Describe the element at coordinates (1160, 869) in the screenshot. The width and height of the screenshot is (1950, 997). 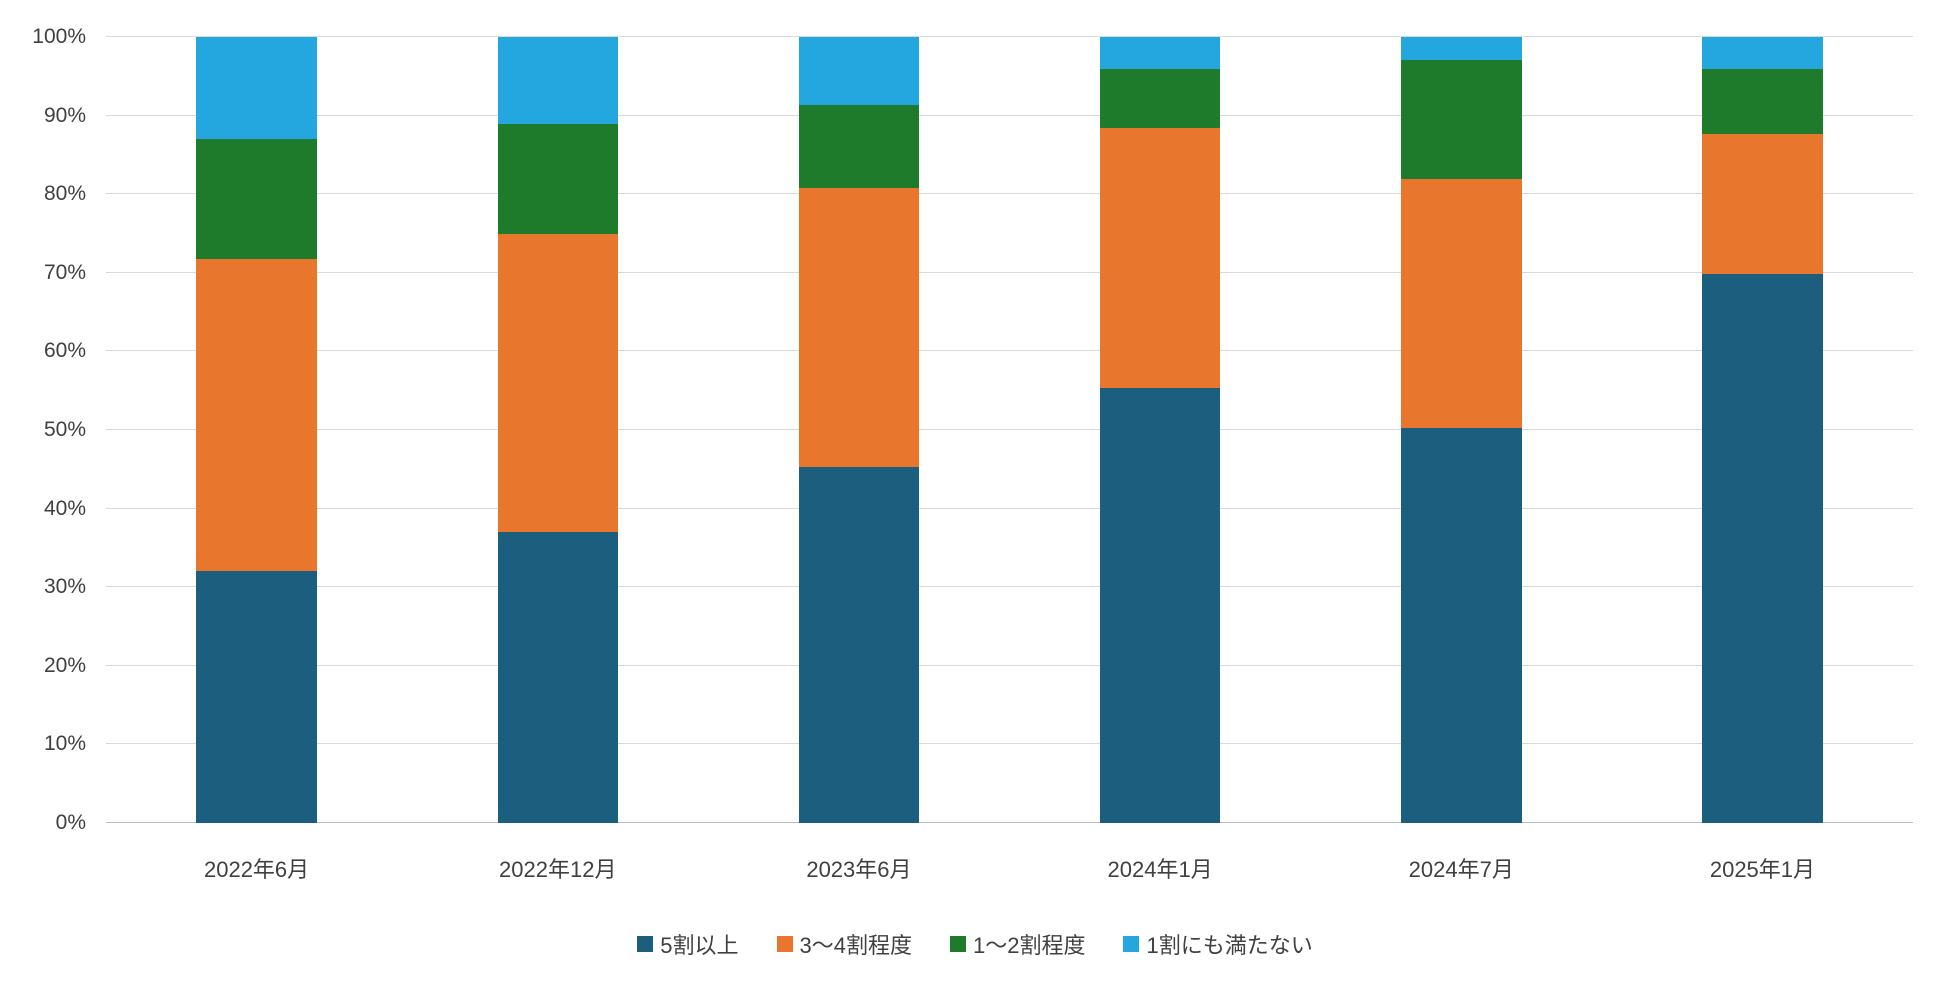
I see `x-axis-label: 2024年1月` at that location.